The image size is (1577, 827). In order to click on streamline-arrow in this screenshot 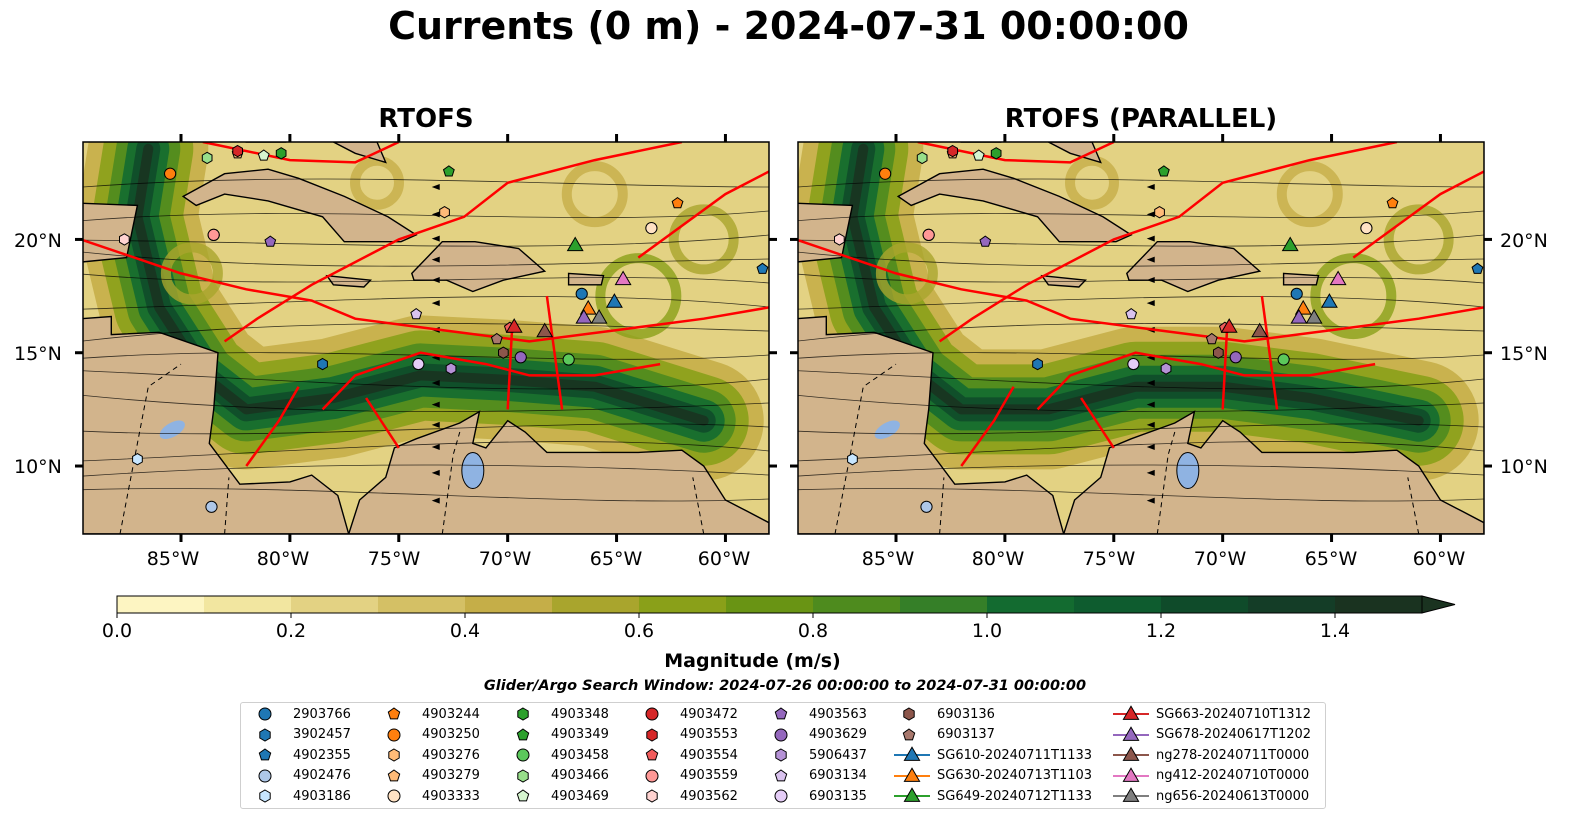, I will do `click(1150, 404)`.